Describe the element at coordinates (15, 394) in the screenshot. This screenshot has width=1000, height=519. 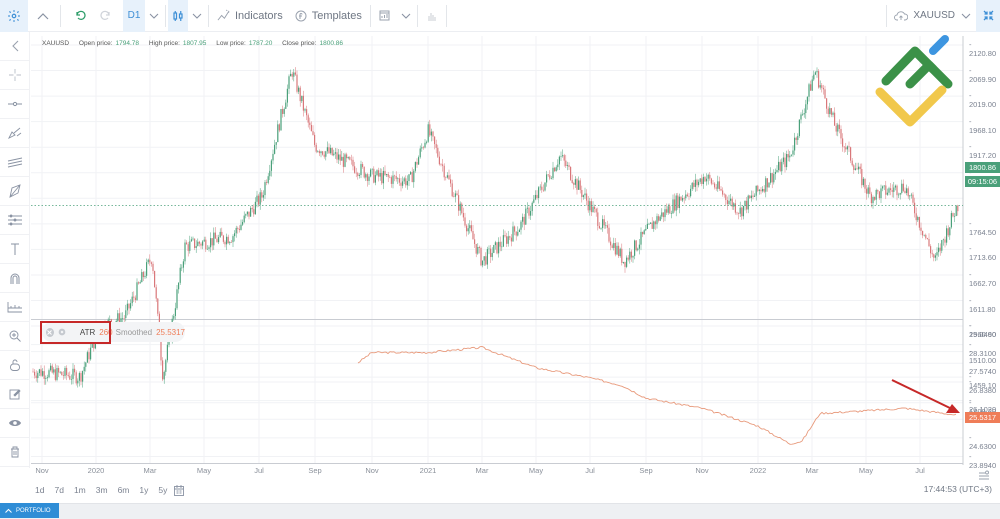
I see `edit-drawings-tool` at that location.